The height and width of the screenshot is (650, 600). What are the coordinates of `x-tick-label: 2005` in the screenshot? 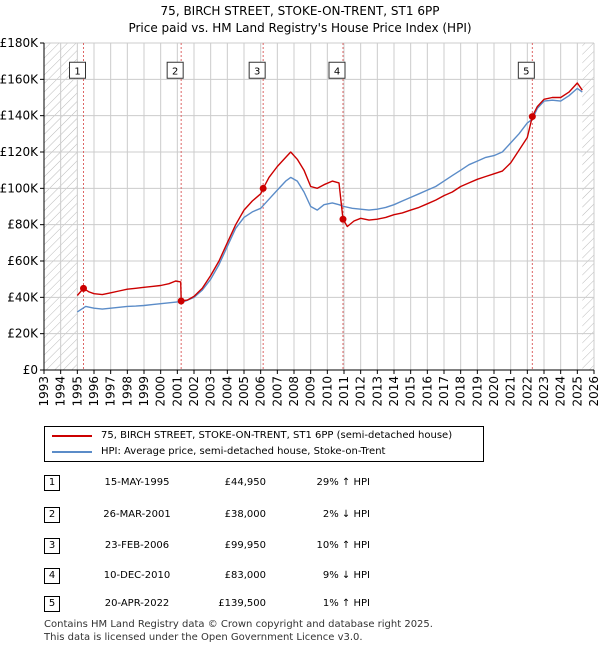 It's located at (244, 391).